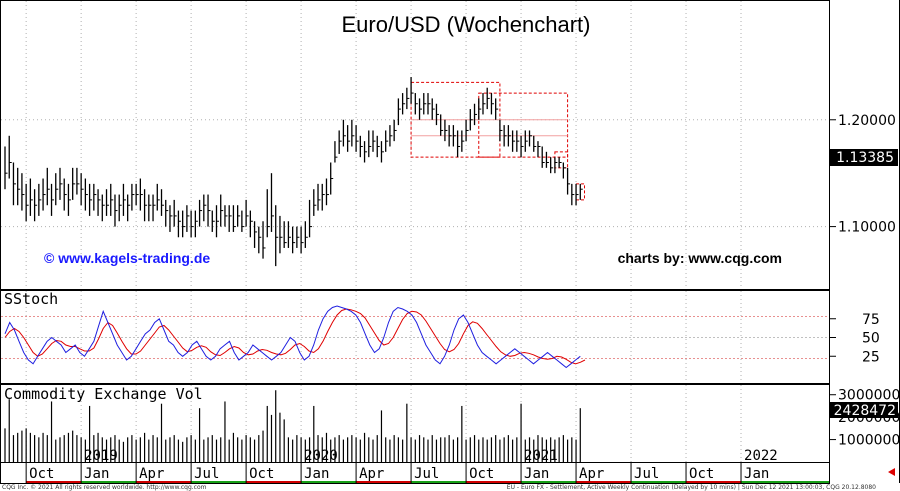 The width and height of the screenshot is (900, 491). I want to click on scroll-left-icon, so click(891, 472).